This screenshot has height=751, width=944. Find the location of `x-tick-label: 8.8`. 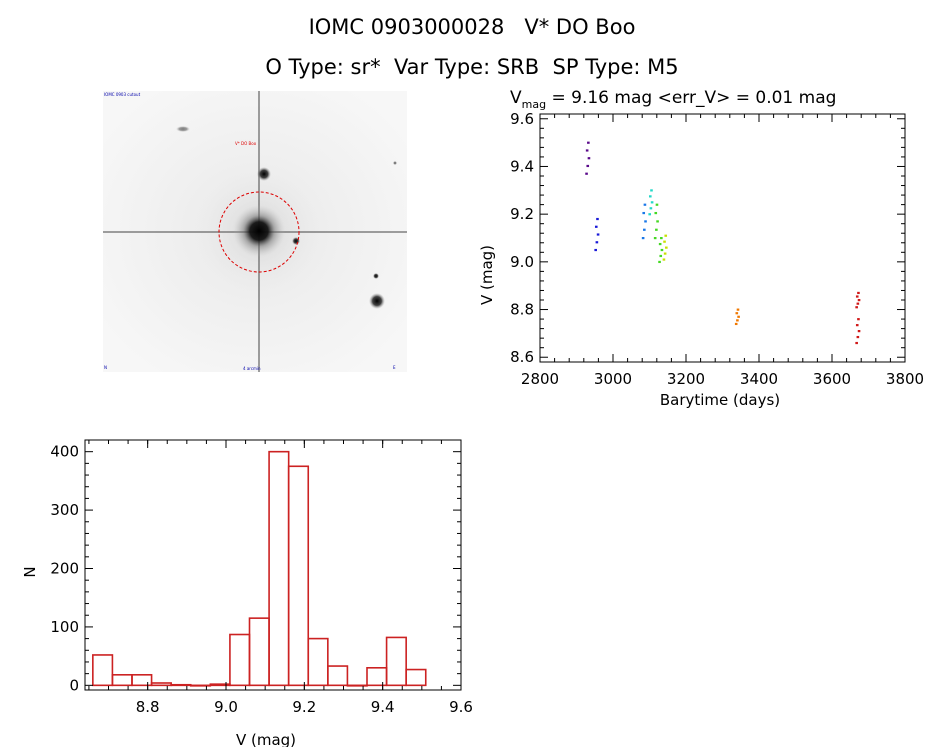

x-tick-label: 8.8 is located at coordinates (148, 707).